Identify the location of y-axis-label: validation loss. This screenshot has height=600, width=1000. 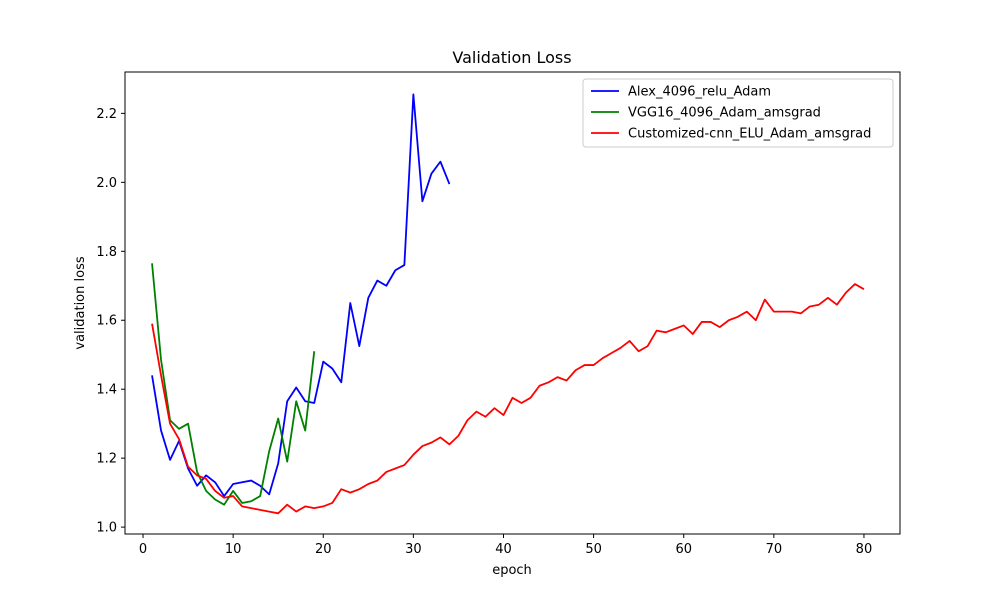
(80, 302).